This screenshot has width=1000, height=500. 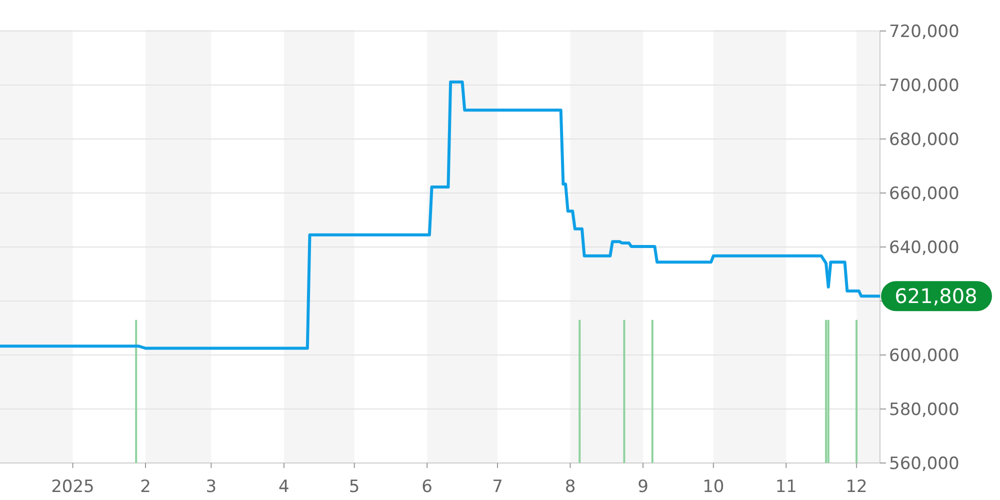 I want to click on y-tick-label: 700,000, so click(x=924, y=86).